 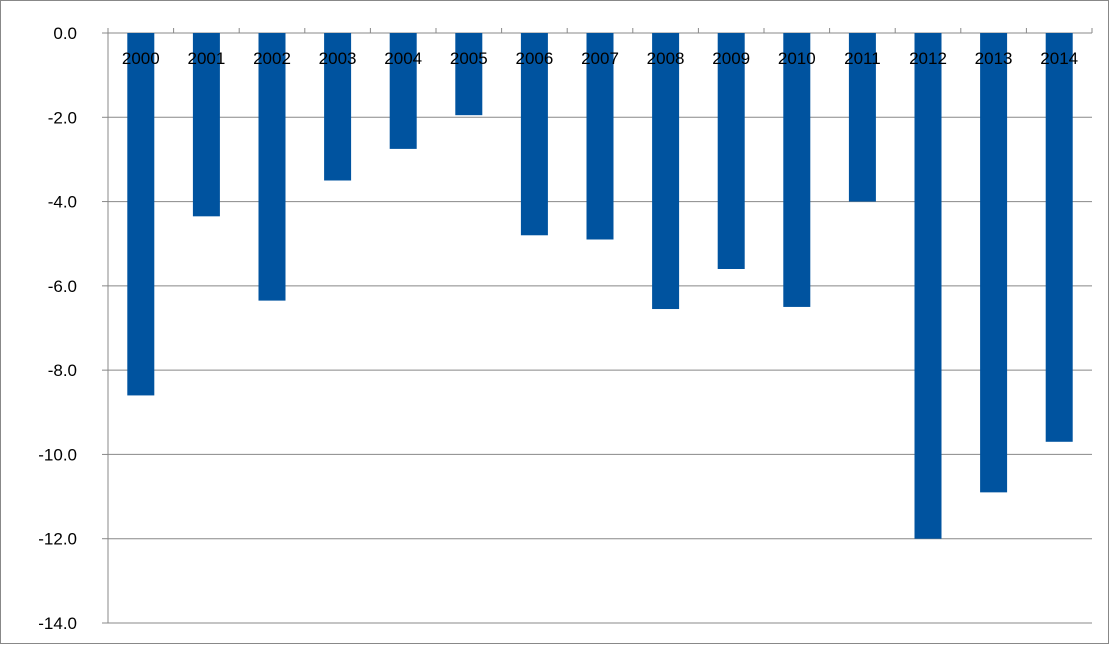 What do you see at coordinates (65, 33) in the screenshot?
I see `y-tick-label: 0.0` at bounding box center [65, 33].